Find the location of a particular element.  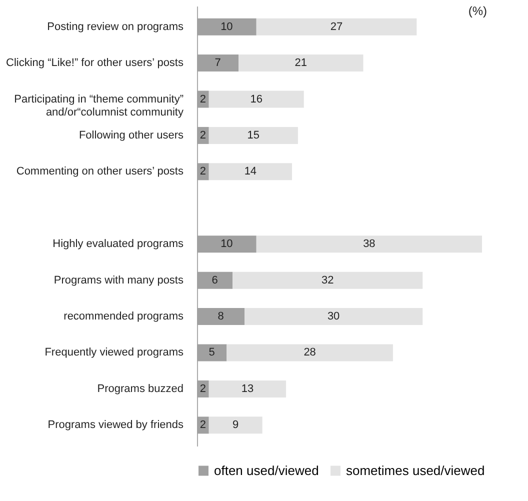

data-label: 30 is located at coordinates (333, 316).